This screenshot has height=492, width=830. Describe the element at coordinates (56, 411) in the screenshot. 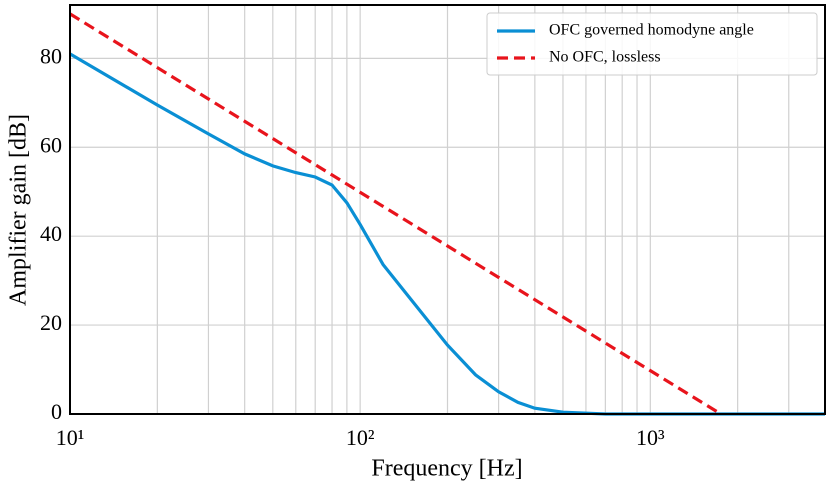

I see `y-tick-label: 0` at that location.